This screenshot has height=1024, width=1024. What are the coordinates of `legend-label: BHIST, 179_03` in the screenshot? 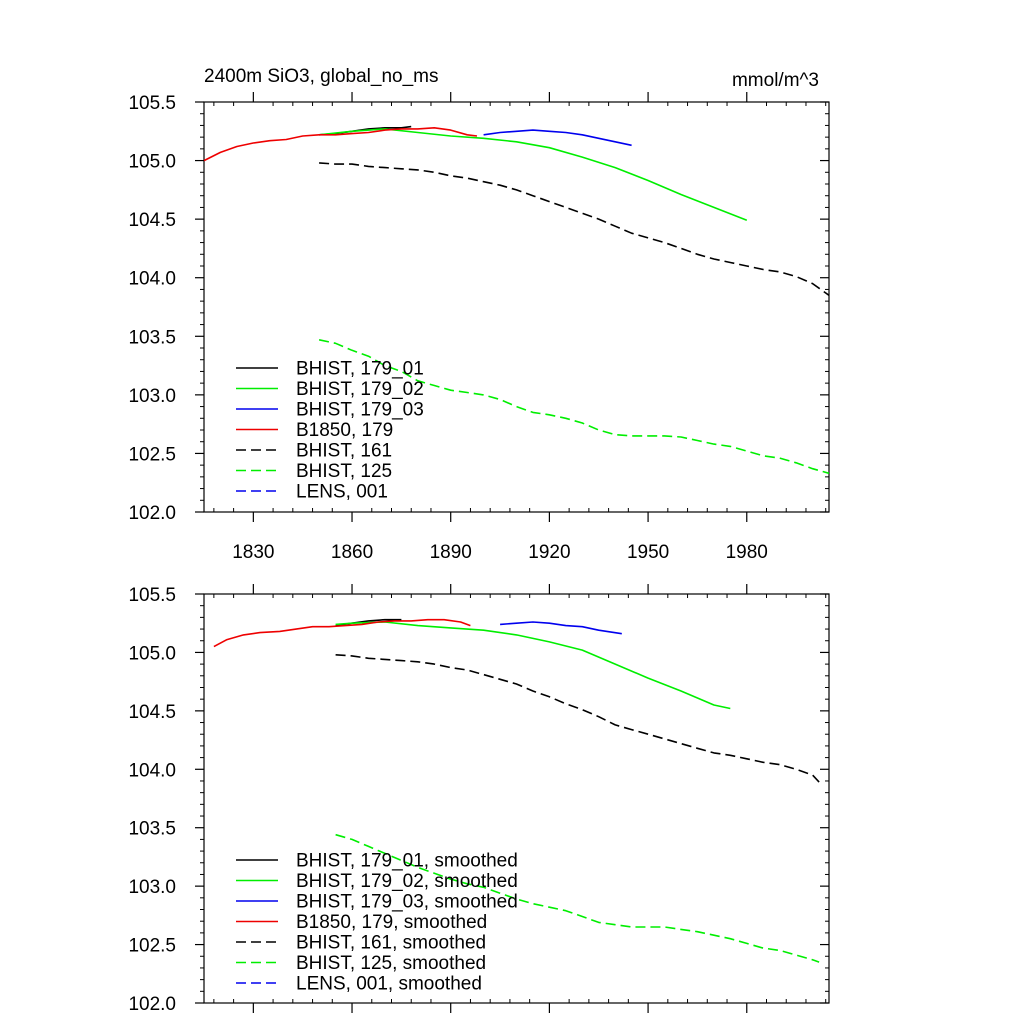 It's located at (360, 410).